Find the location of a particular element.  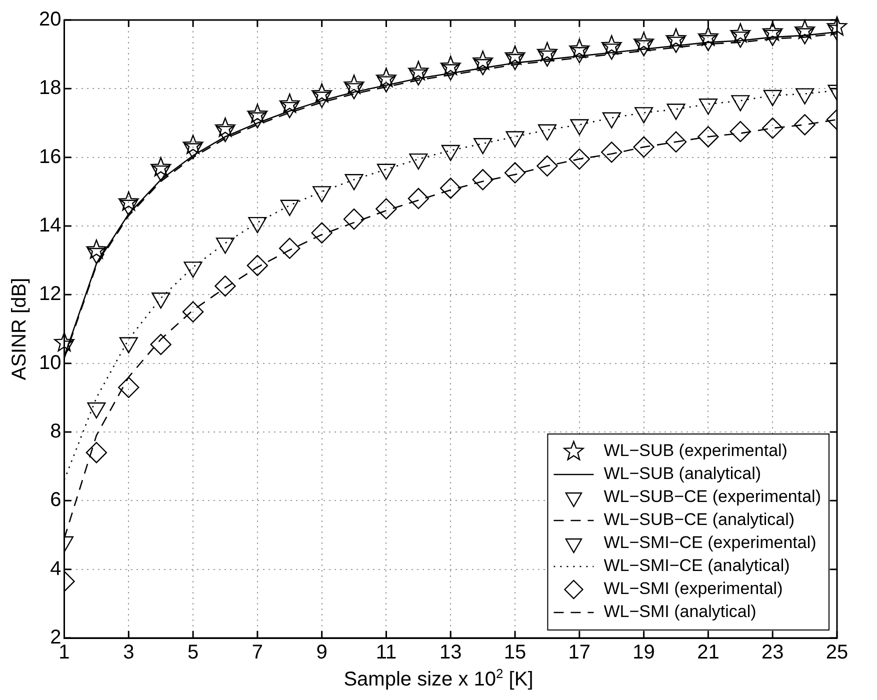

y-axis-title: ASINR [dB] is located at coordinates (19, 329).